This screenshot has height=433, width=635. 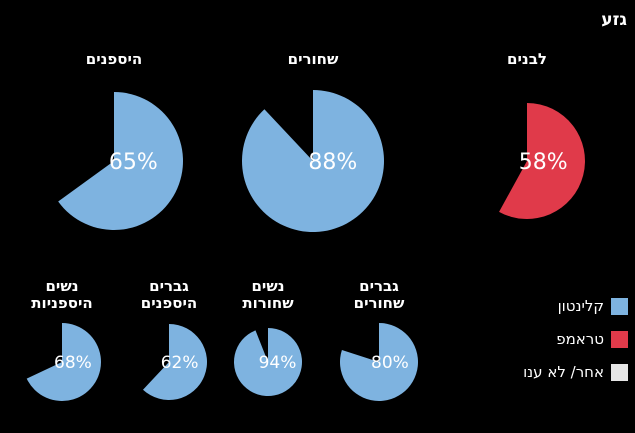 What do you see at coordinates (619, 372) in the screenshot?
I see `legend-swatch-other` at bounding box center [619, 372].